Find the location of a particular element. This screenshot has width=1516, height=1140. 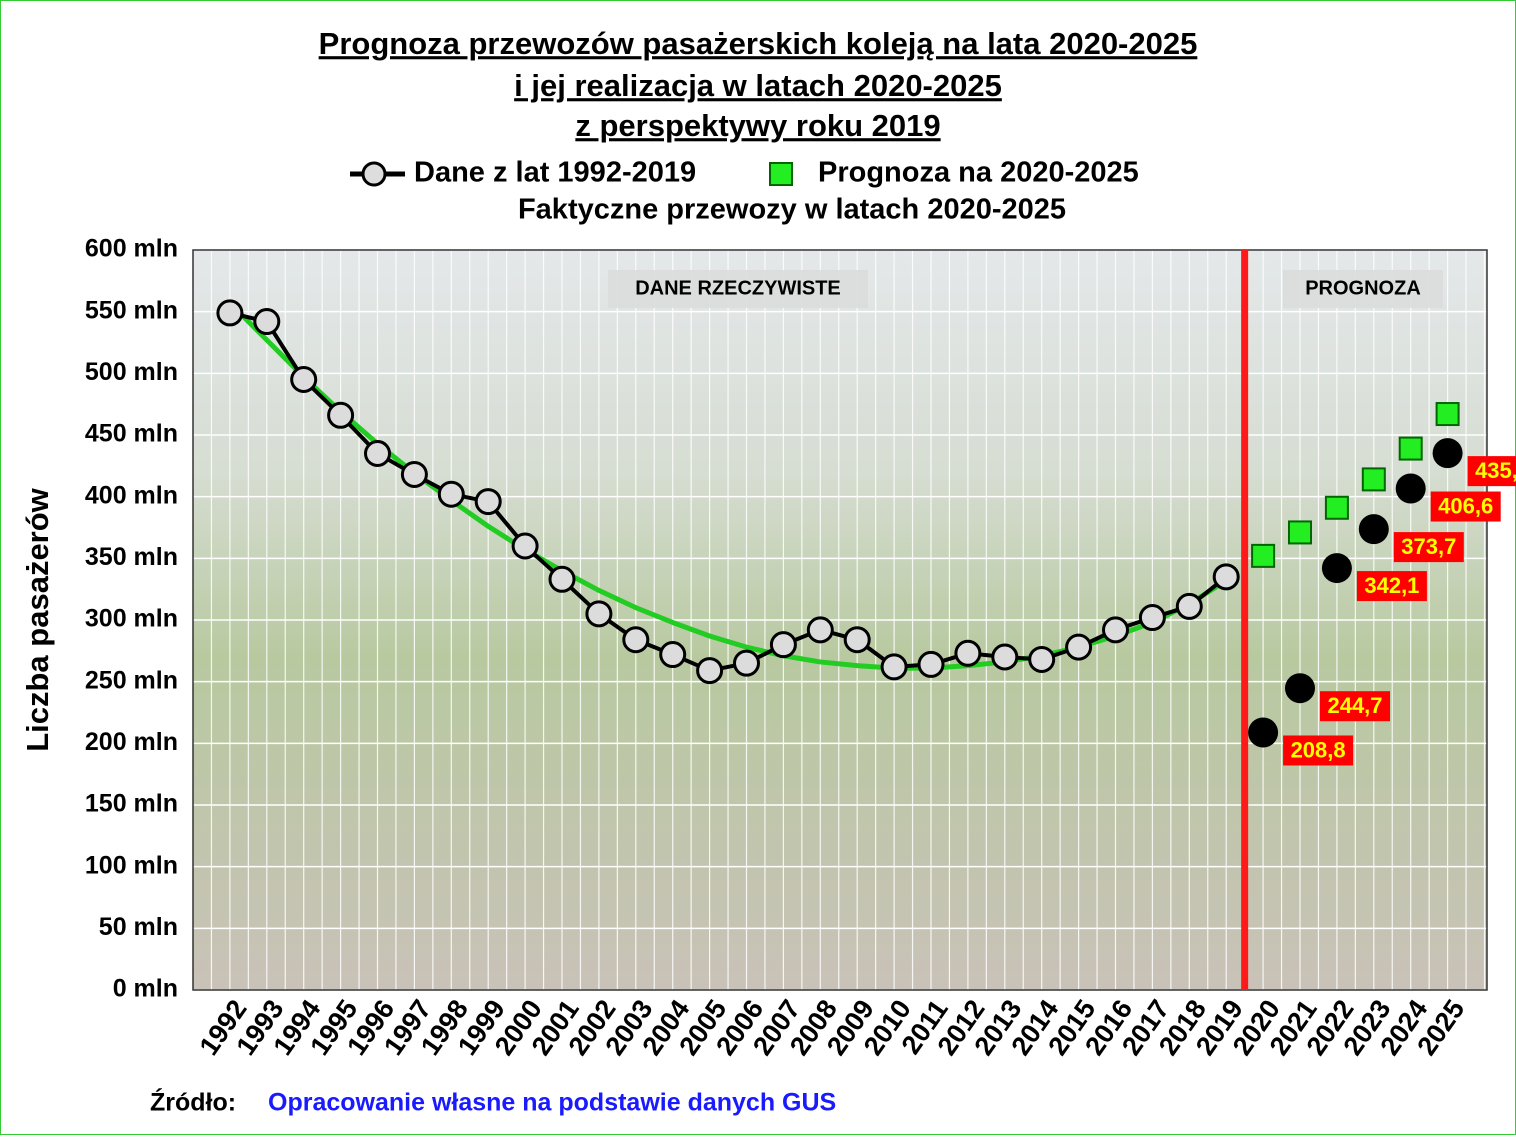

value-label: 342,1 is located at coordinates (1391, 585).